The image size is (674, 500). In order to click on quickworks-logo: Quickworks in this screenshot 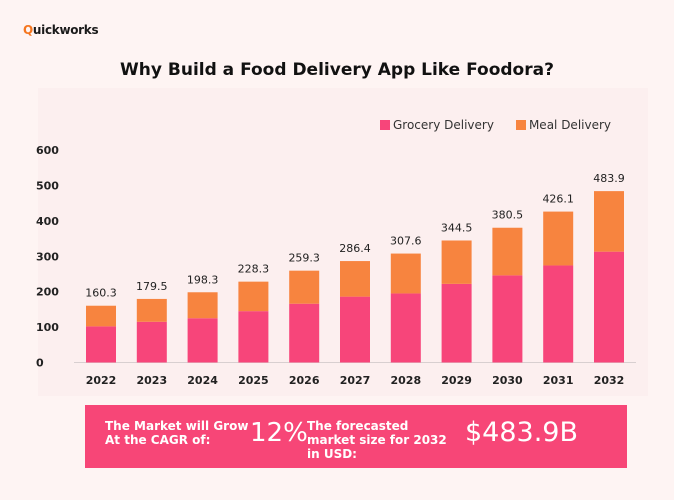, I will do `click(61, 30)`.